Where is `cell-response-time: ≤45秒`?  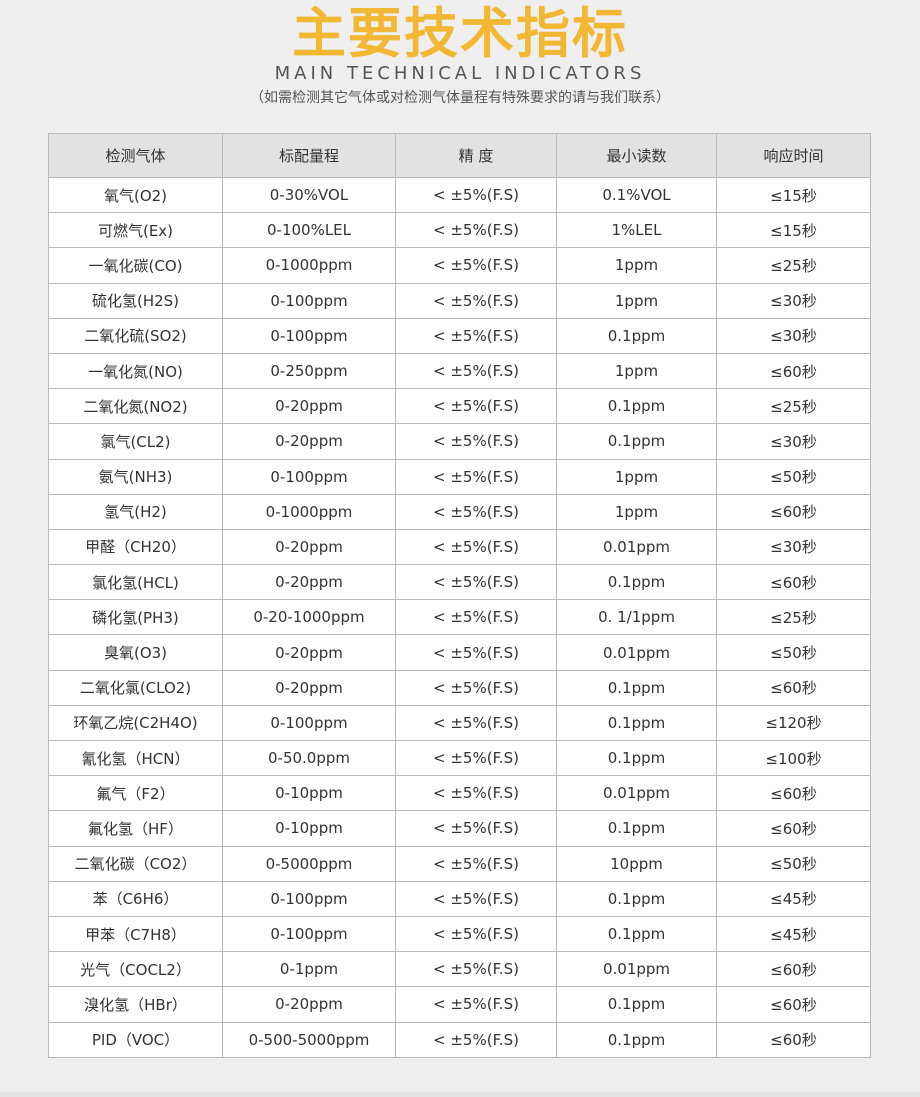
cell-response-time: ≤45秒 is located at coordinates (793, 934).